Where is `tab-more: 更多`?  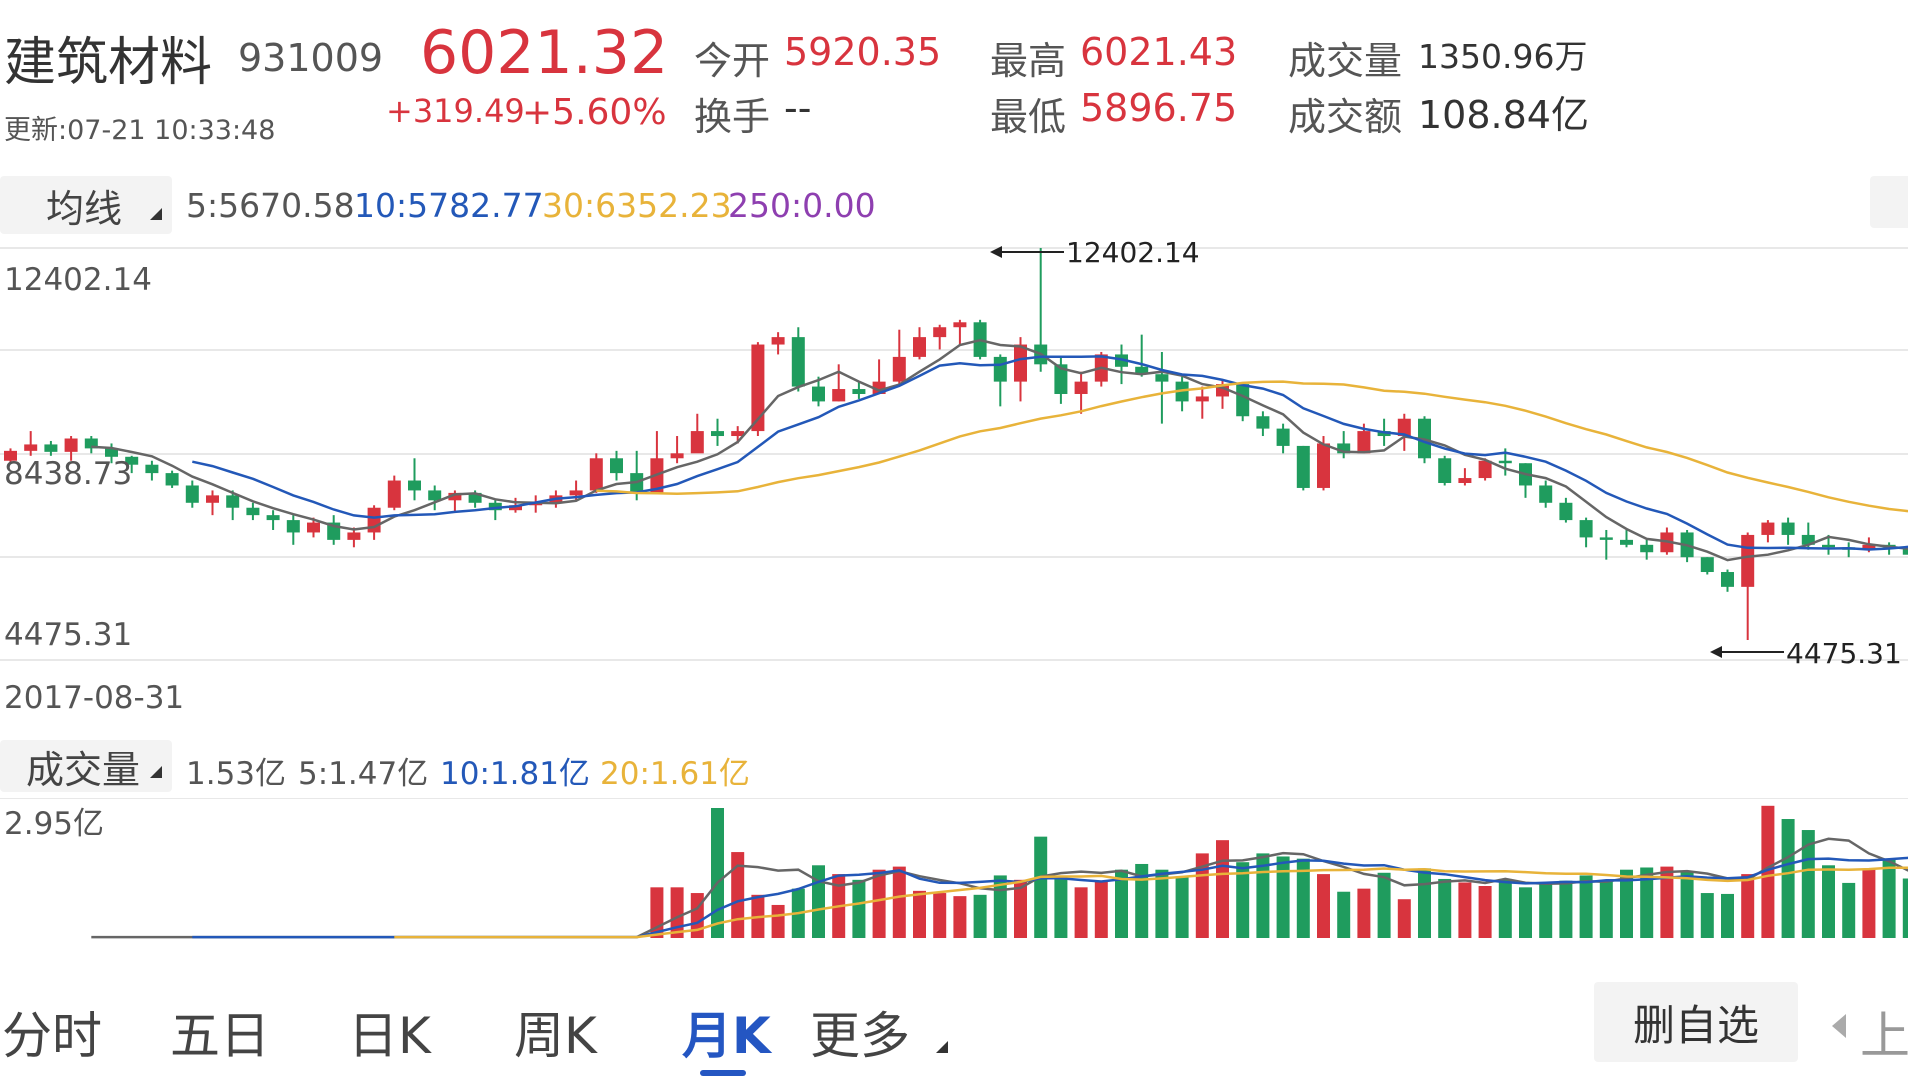
tab-more: 更多 is located at coordinates (879, 1032).